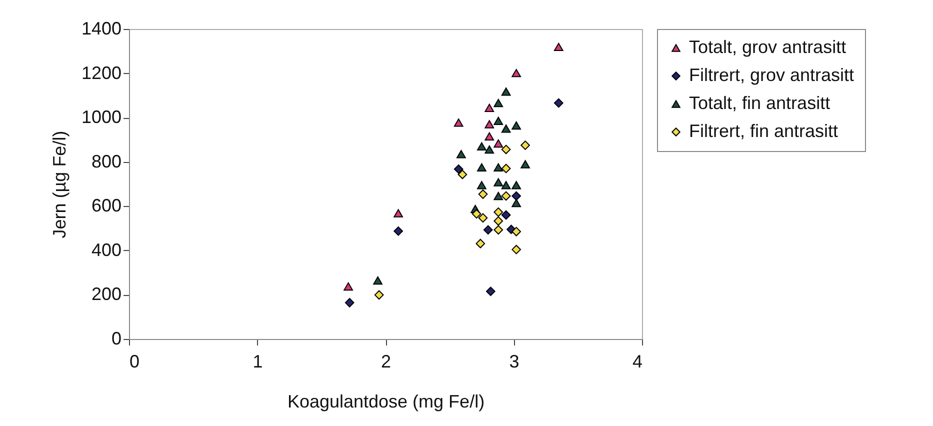 Image resolution: width=933 pixels, height=426 pixels. What do you see at coordinates (514, 362) in the screenshot?
I see `x-tick-label: 3` at bounding box center [514, 362].